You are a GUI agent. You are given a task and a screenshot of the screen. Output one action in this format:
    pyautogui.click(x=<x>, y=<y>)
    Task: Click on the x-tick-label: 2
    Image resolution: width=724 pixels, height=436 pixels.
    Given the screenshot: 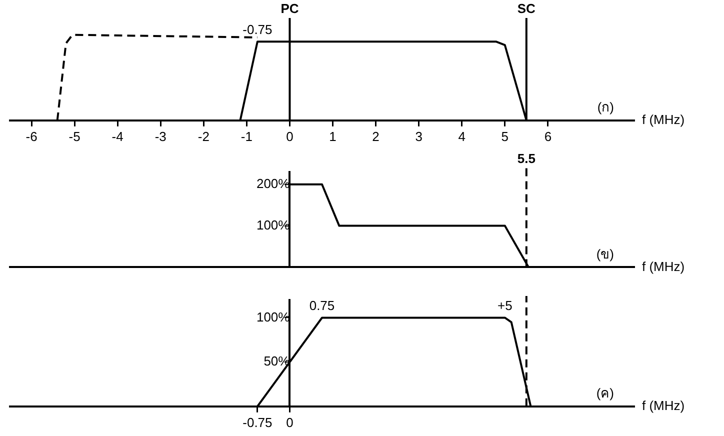 What is the action you would take?
    pyautogui.click(x=376, y=136)
    